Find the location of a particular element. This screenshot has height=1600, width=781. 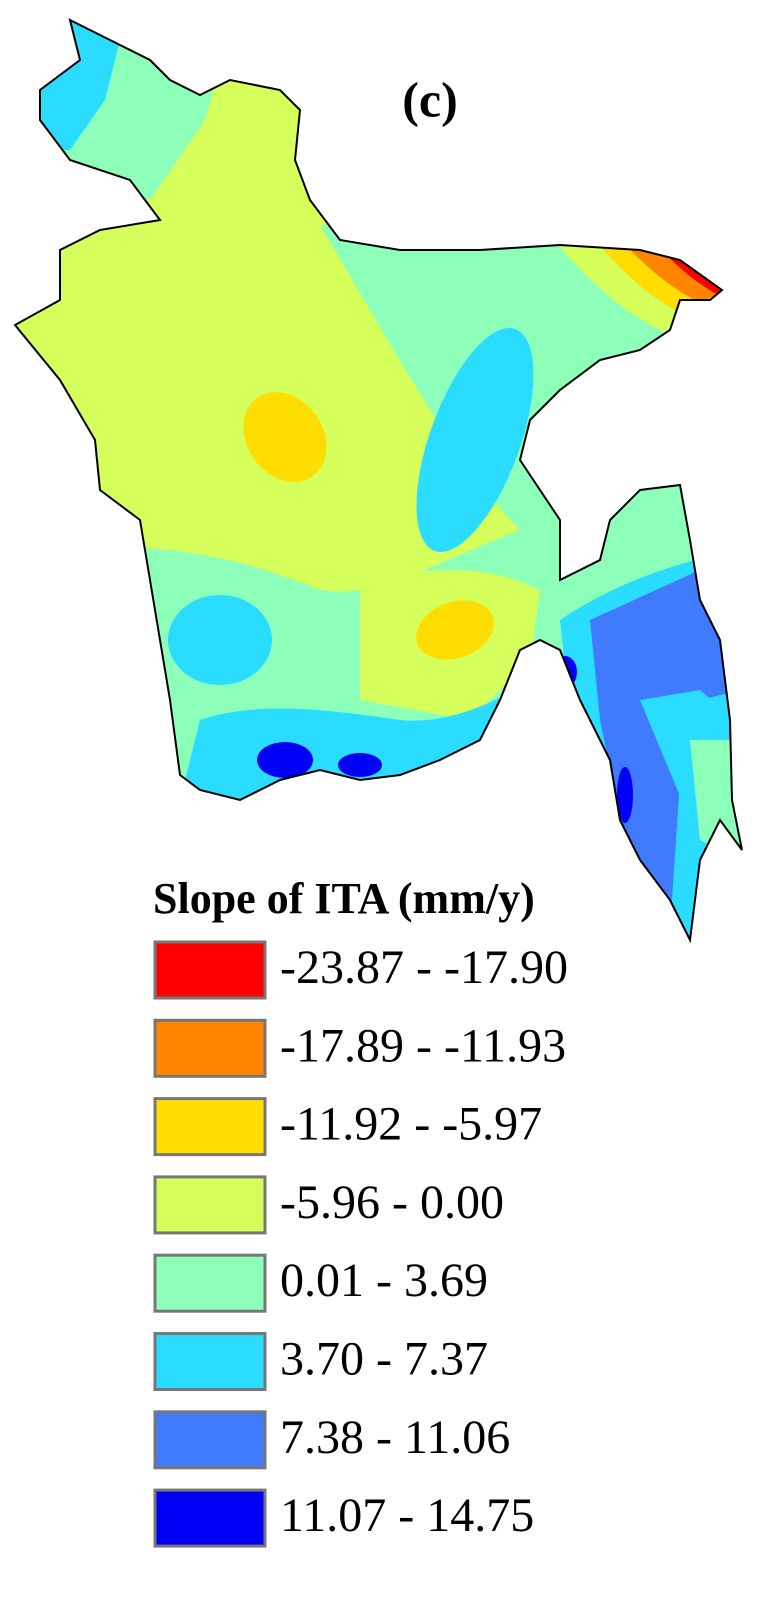

legend-label: -23.87 - -17.90 is located at coordinates (424, 967).